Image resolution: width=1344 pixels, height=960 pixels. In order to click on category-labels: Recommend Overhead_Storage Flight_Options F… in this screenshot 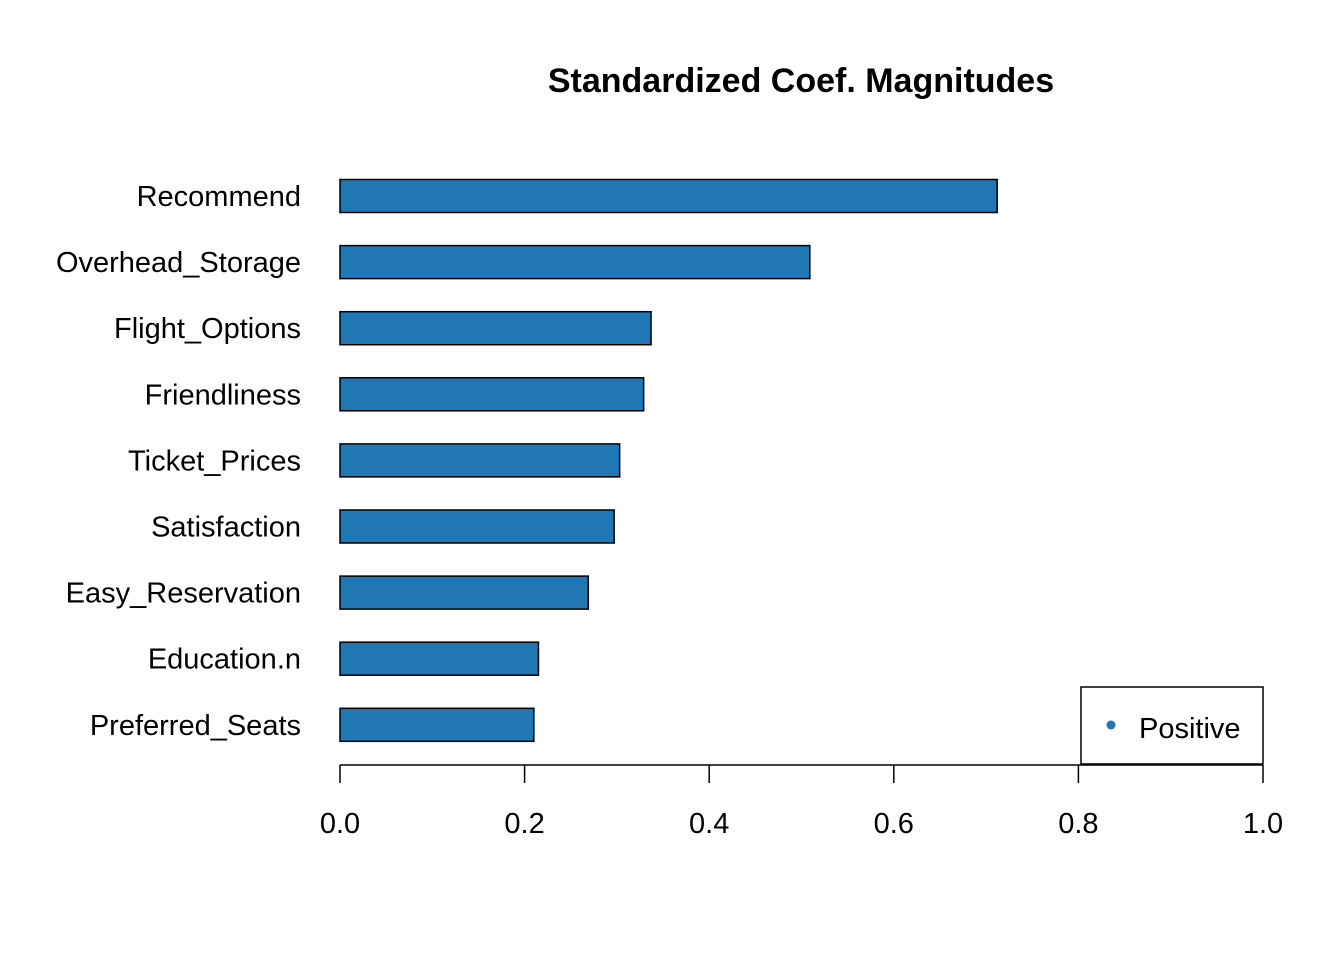, I will do `click(178, 461)`.